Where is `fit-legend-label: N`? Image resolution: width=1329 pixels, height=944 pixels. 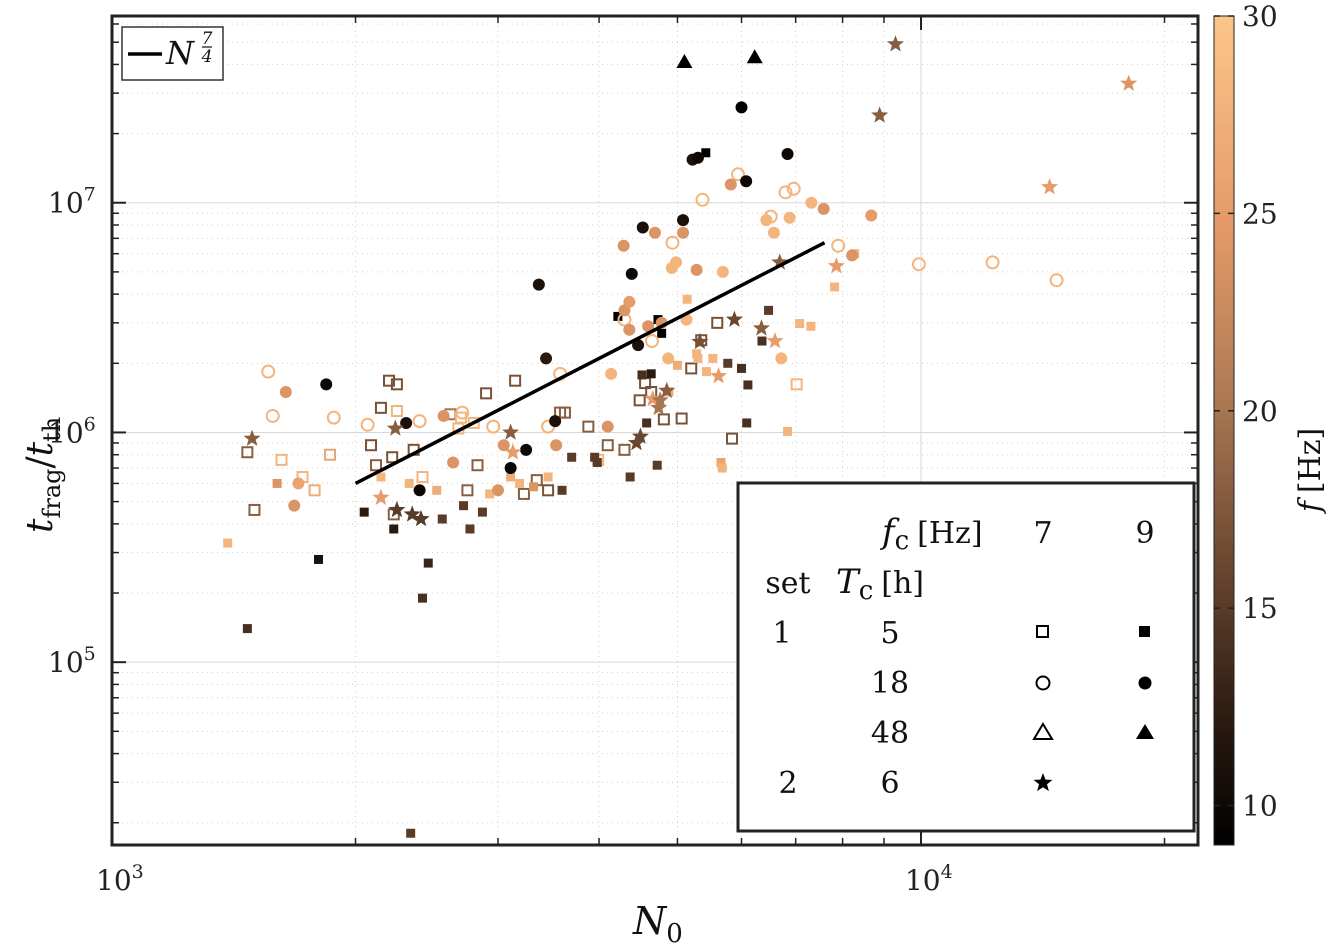
fit-legend-label: N is located at coordinates (180, 53).